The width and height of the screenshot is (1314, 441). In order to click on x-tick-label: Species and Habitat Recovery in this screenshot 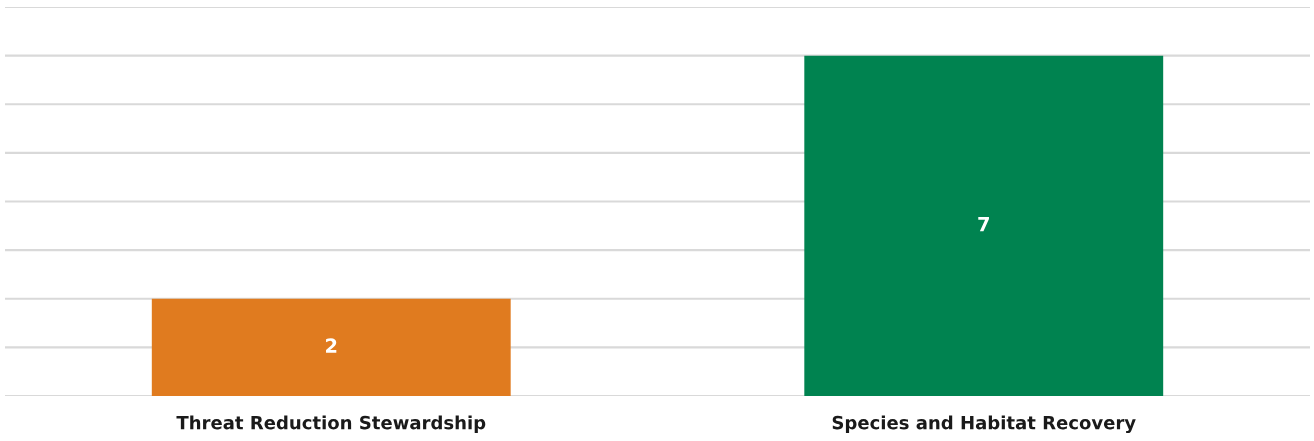, I will do `click(984, 424)`.